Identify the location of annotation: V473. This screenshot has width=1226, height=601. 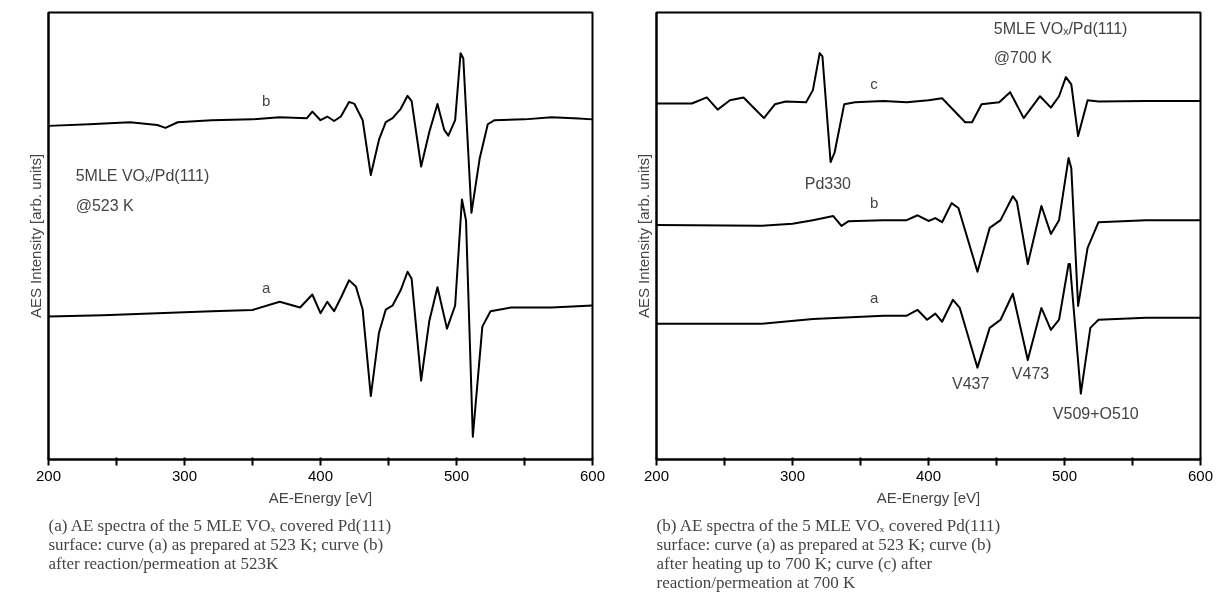
(1030, 374).